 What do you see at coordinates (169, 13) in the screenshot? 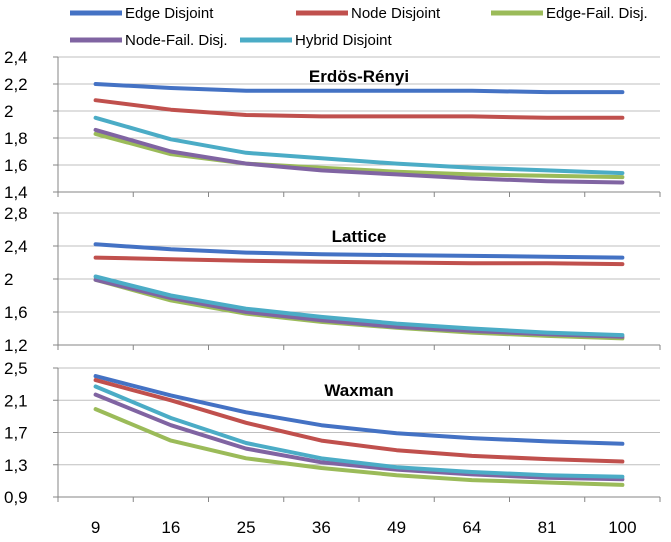
I see `legend-label: Edge Disjoint` at bounding box center [169, 13].